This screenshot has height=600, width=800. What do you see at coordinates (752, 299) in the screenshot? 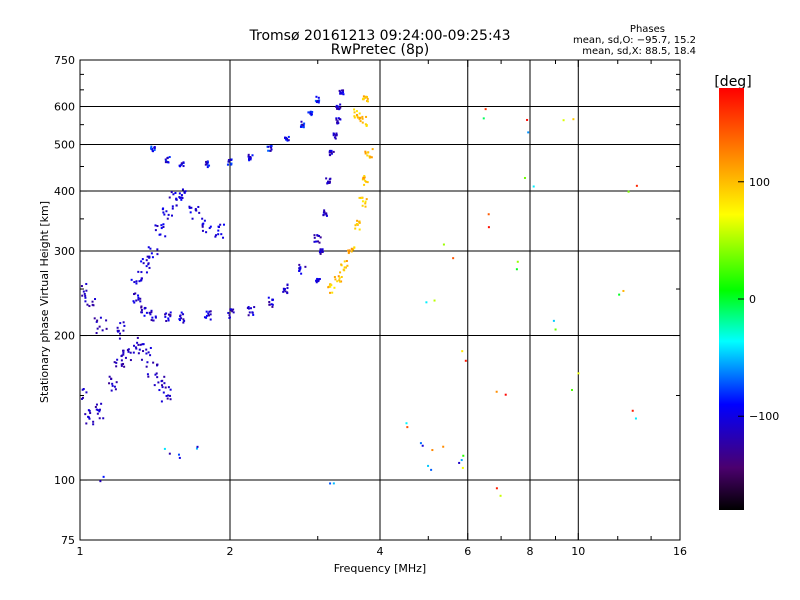
I see `colorbar-tick-label: 0` at bounding box center [752, 299].